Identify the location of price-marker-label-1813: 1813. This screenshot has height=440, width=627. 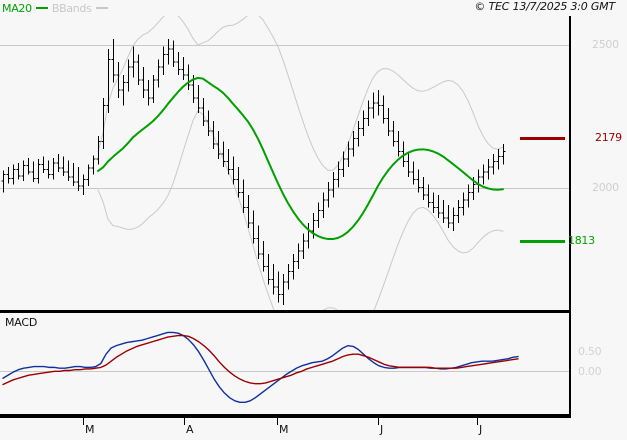
(581, 240).